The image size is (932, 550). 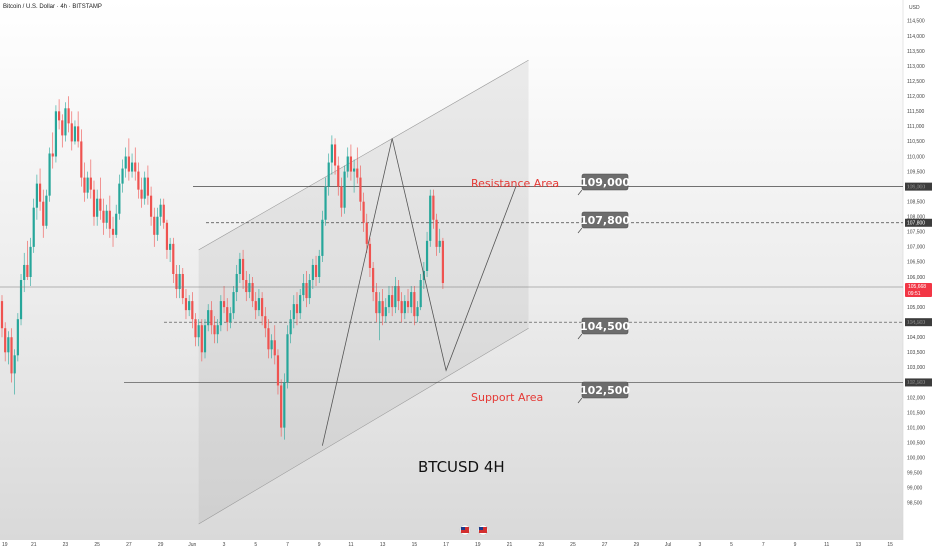 I want to click on level-callout-107800: 107,800, so click(x=603, y=222).